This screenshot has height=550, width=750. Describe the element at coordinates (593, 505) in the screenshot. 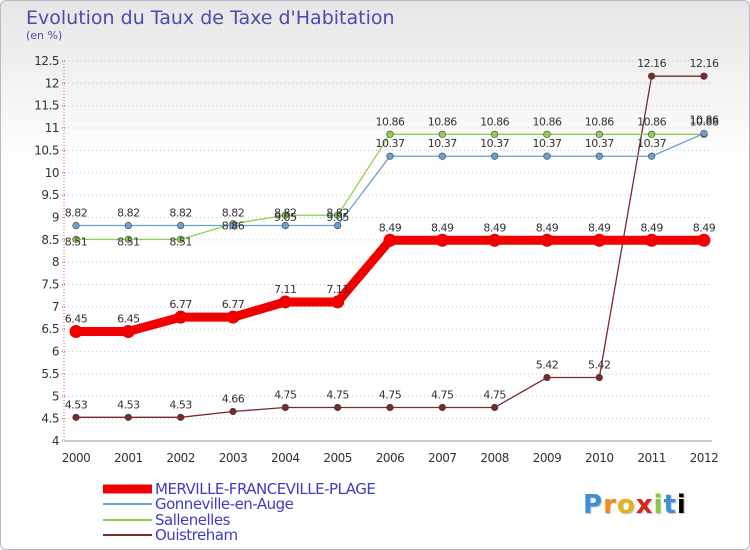

I see `logo-letter: P` at that location.